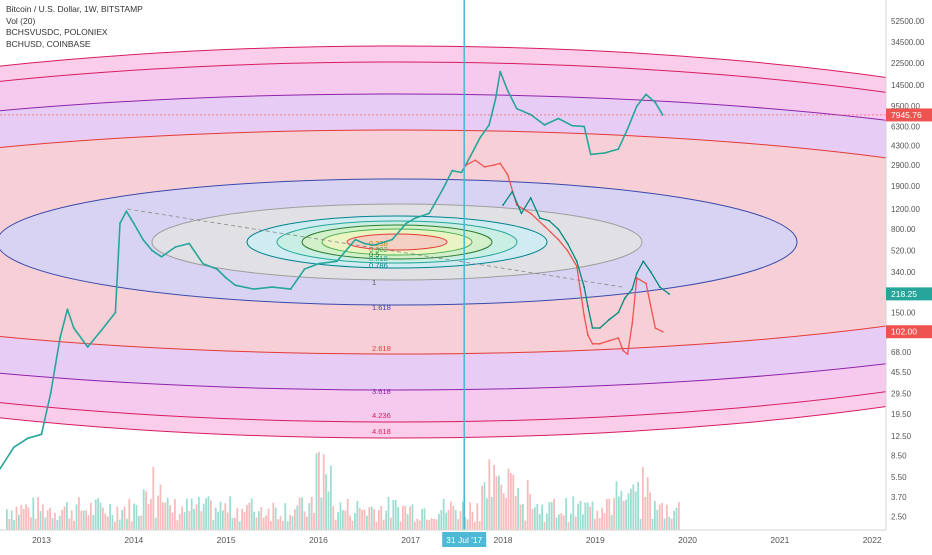  Describe the element at coordinates (899, 497) in the screenshot. I see `y-tick-label: 3.70` at that location.